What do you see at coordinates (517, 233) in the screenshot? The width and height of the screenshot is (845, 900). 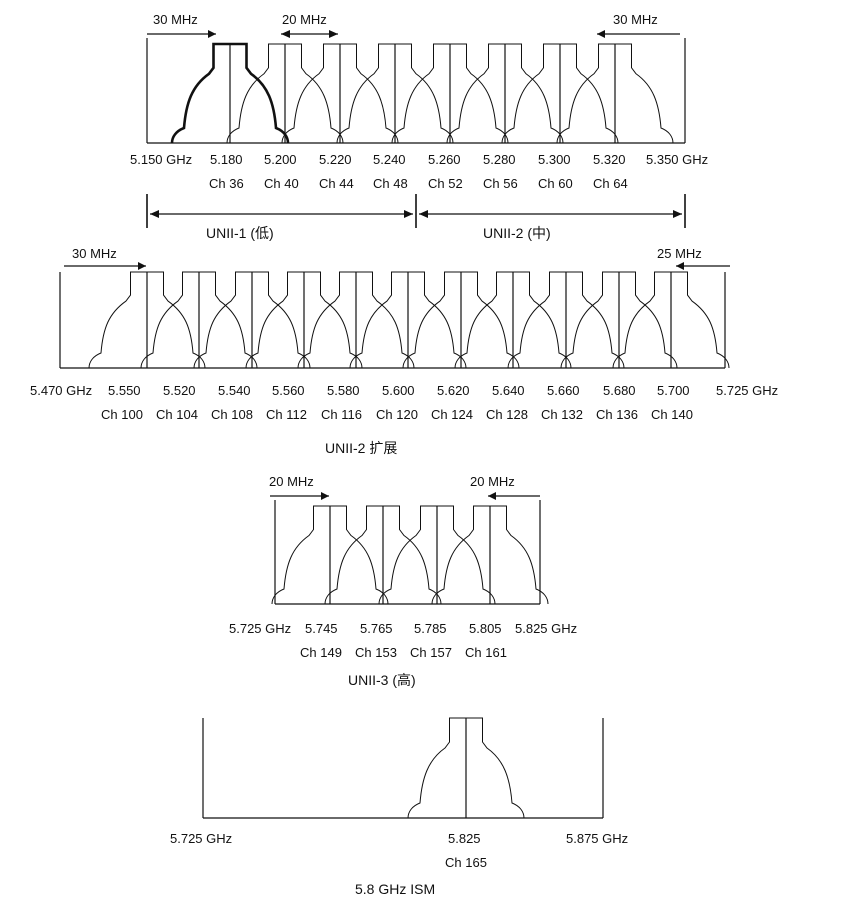 I see `band-label-unii-2: UNII-2 (中)` at bounding box center [517, 233].